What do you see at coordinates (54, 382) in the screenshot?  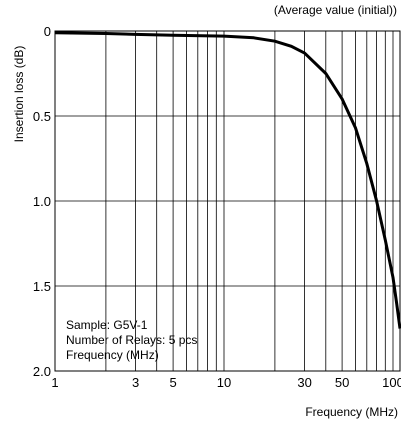 I see `x-tick-label: 1` at bounding box center [54, 382].